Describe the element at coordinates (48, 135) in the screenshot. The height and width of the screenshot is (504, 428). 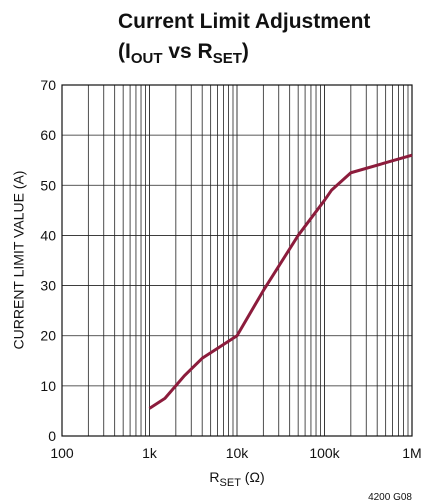
I see `y-tick-label: 60` at that location.